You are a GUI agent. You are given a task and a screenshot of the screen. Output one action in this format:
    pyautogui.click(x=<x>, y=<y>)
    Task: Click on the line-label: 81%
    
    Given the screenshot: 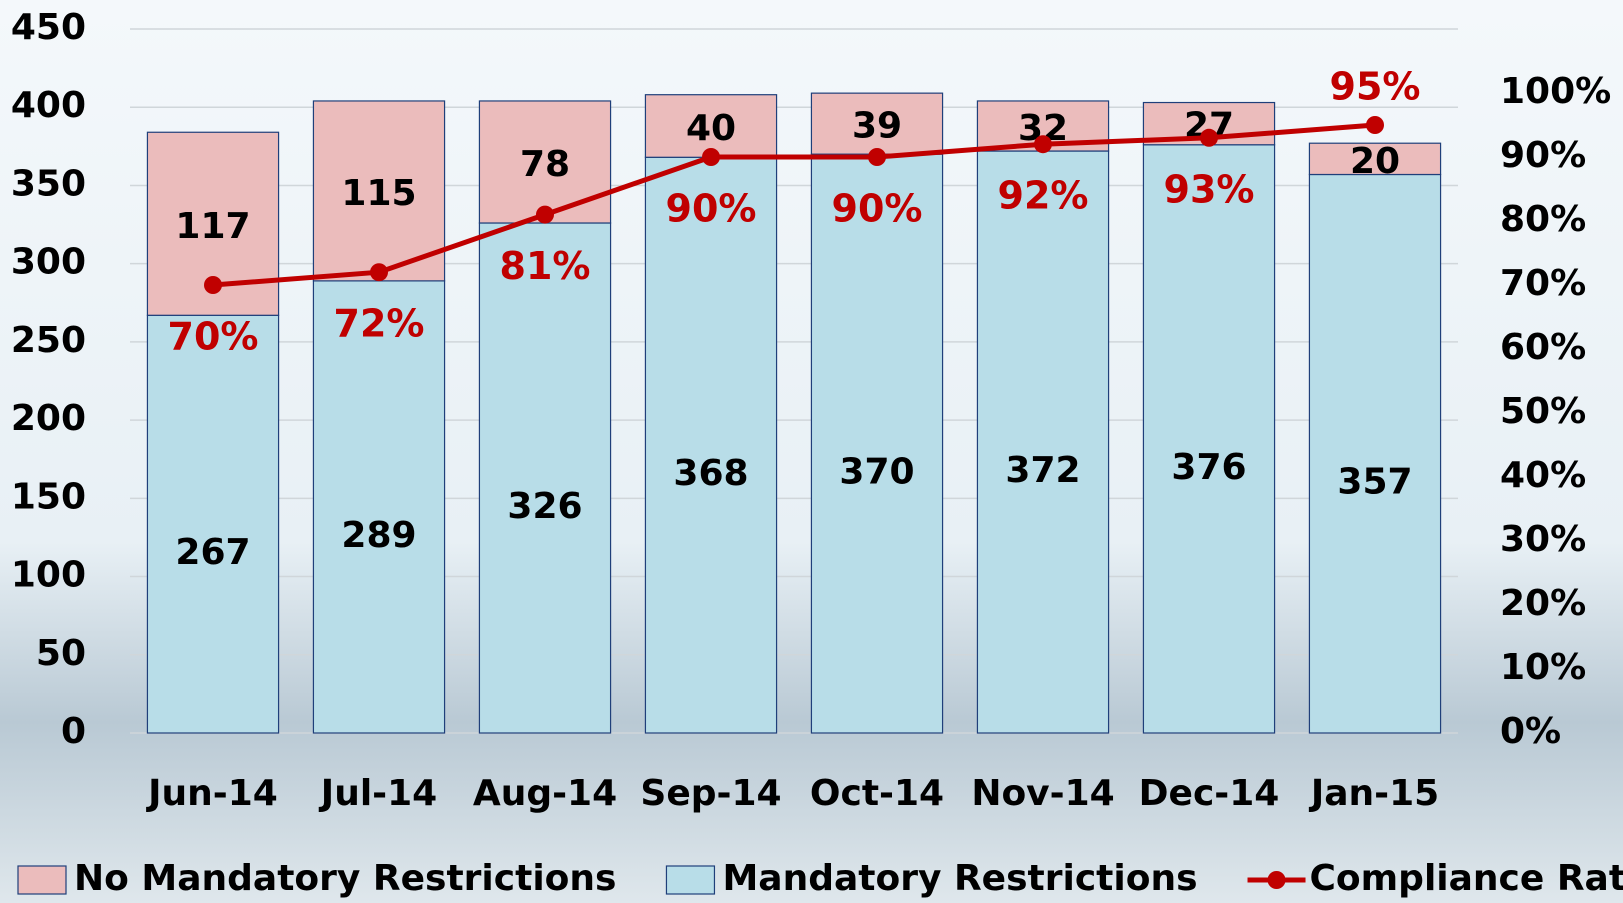 What is the action you would take?
    pyautogui.click(x=545, y=266)
    